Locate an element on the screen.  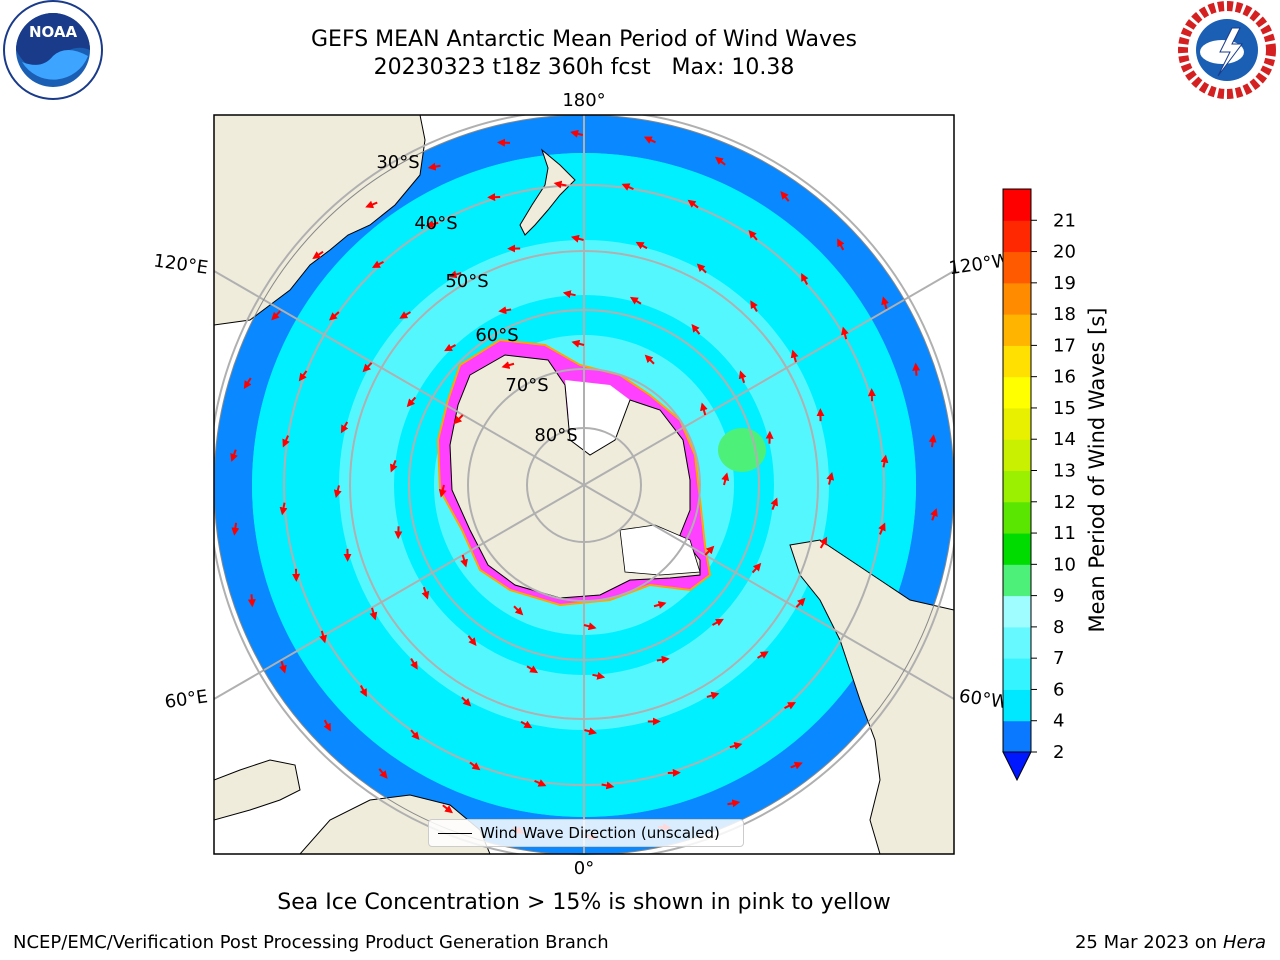
colorbar-tick-label: 12 is located at coordinates (1064, 502).